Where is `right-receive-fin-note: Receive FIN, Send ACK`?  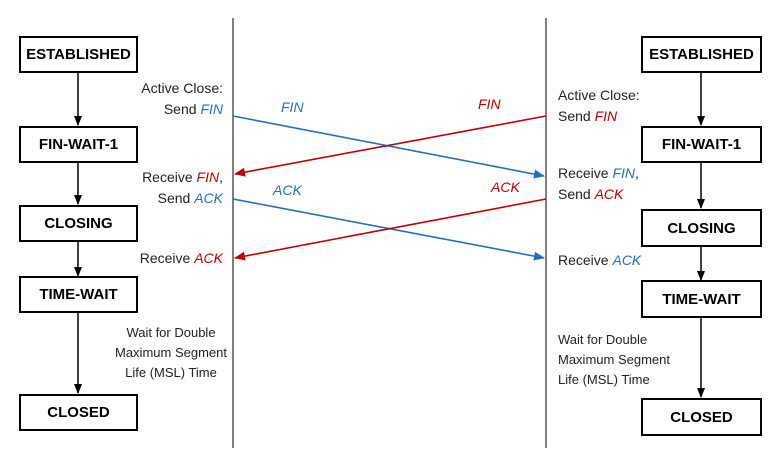 right-receive-fin-note: Receive FIN, Send ACK is located at coordinates (598, 184).